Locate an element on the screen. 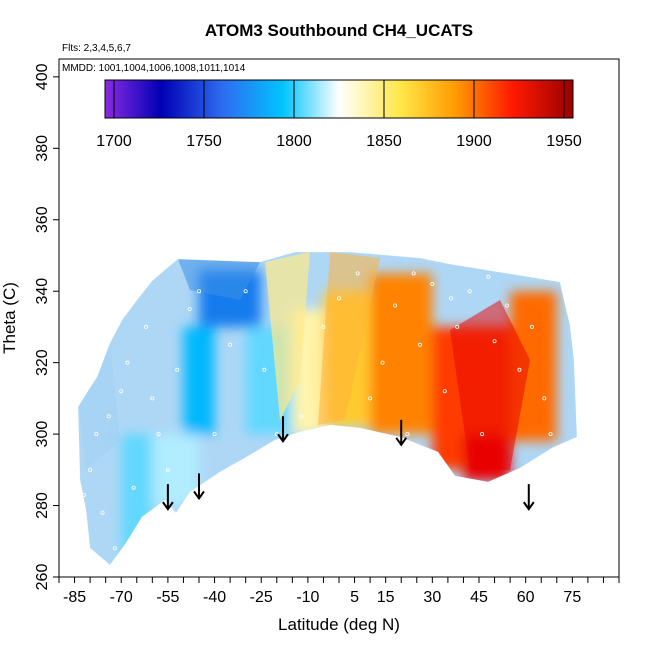 The image size is (650, 650). y-tick-label: 400 is located at coordinates (42, 76).